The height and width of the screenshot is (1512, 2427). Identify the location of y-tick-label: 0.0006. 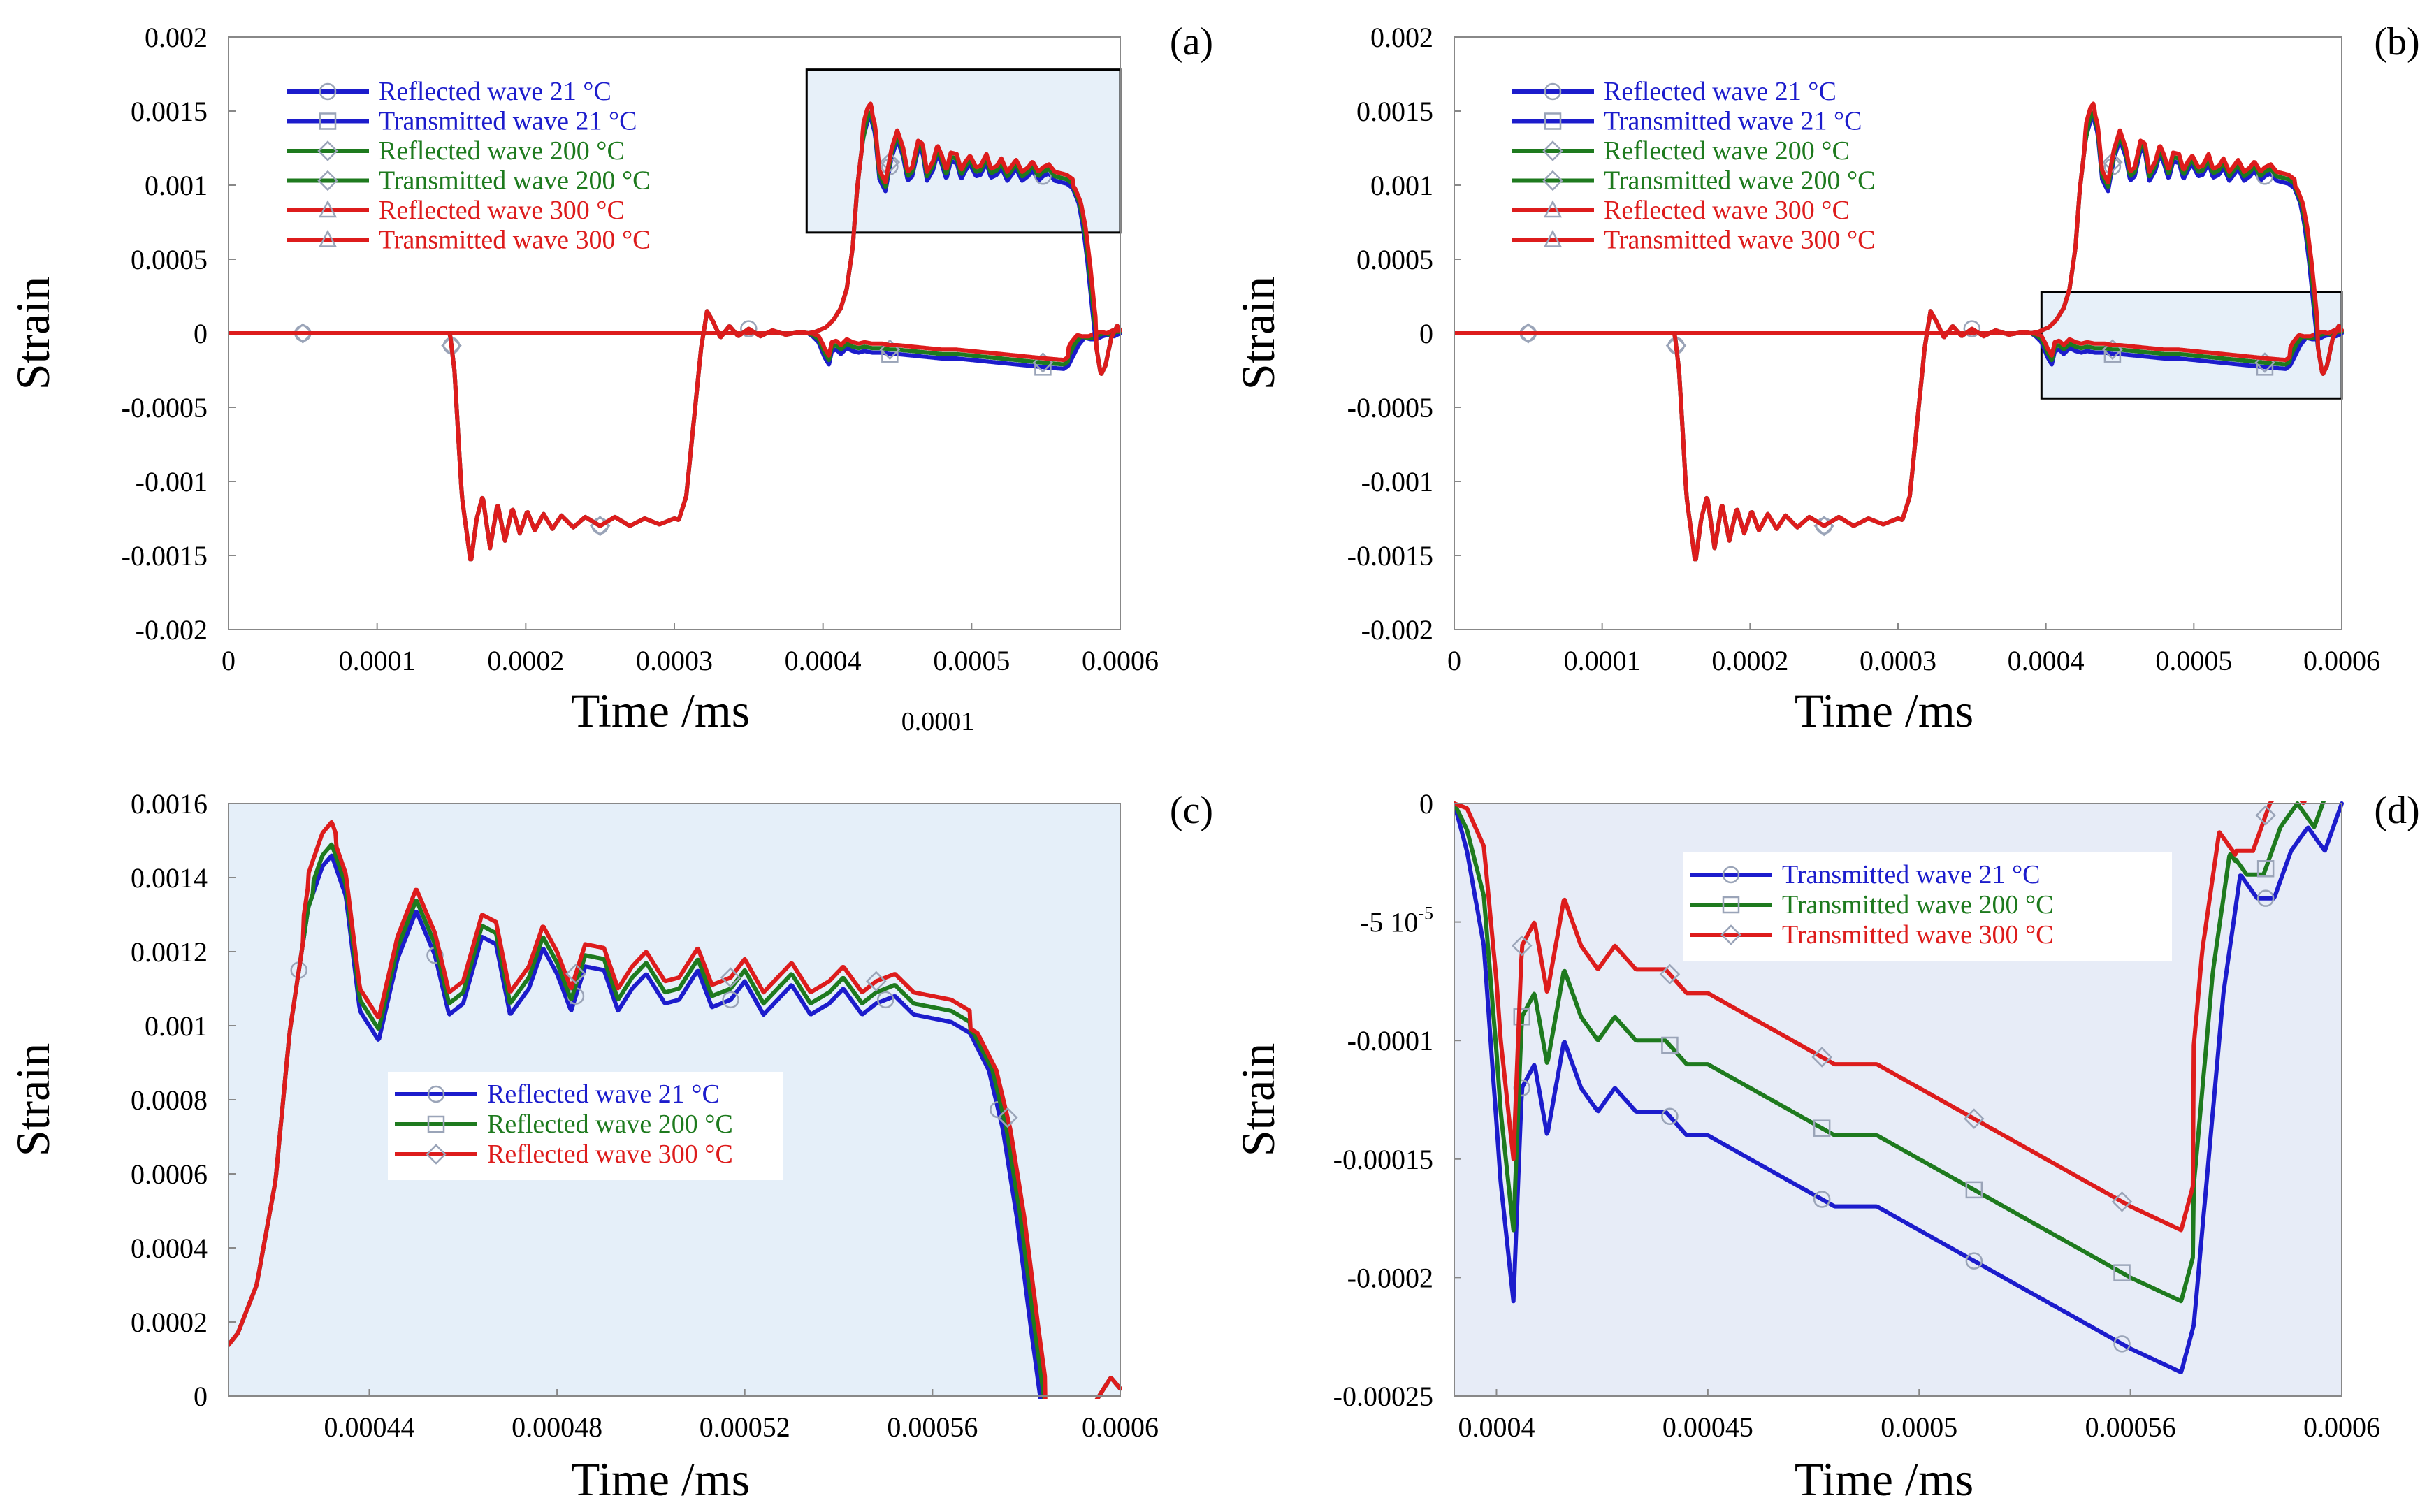
(169, 1174).